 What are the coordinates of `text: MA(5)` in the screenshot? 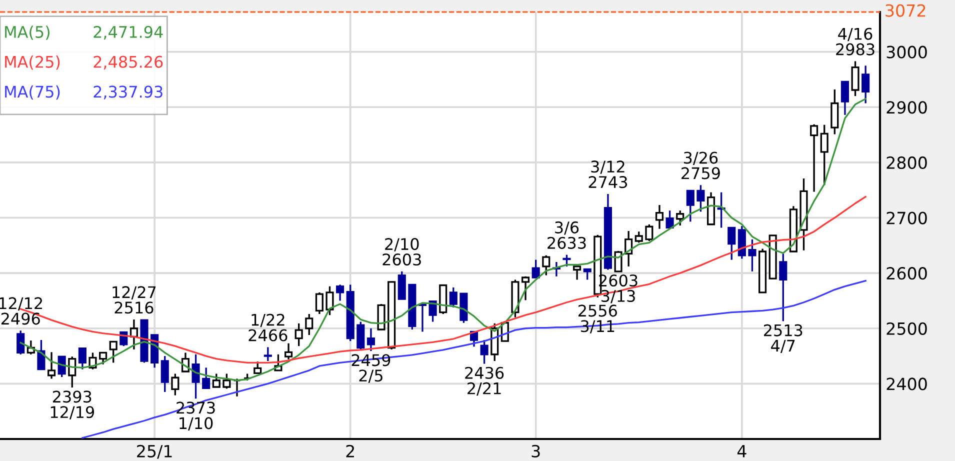 It's located at (27, 33).